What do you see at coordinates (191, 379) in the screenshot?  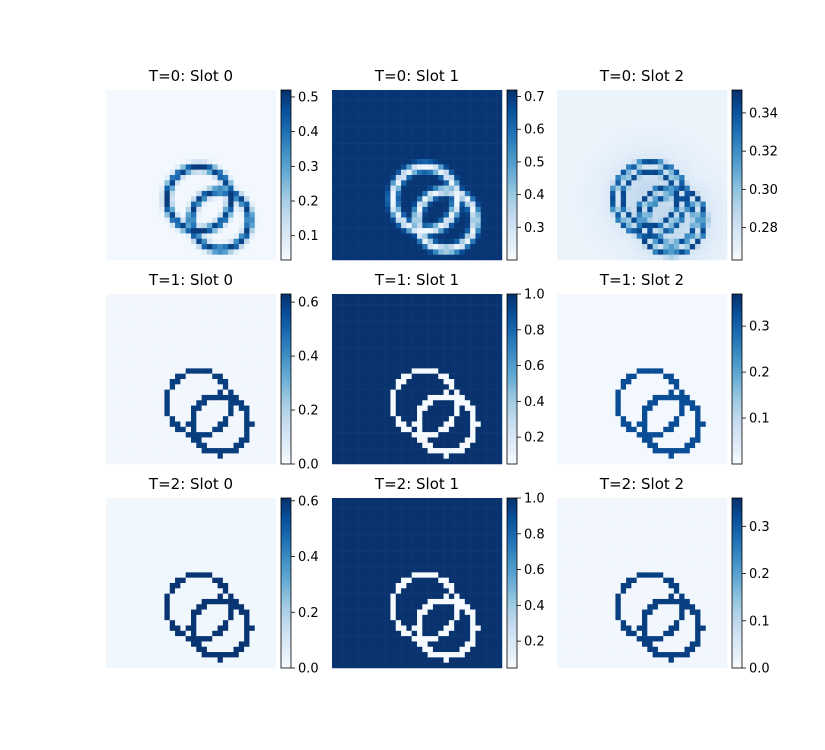 I see `heatmap` at bounding box center [191, 379].